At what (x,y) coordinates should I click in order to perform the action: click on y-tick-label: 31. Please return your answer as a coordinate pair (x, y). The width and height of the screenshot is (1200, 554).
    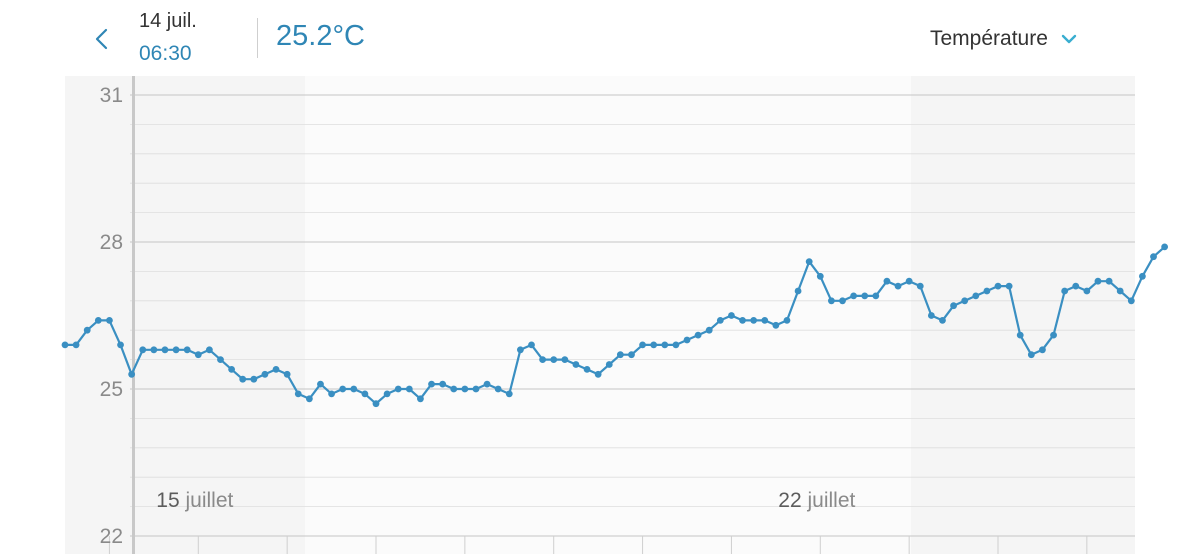
    Looking at the image, I should click on (111, 95).